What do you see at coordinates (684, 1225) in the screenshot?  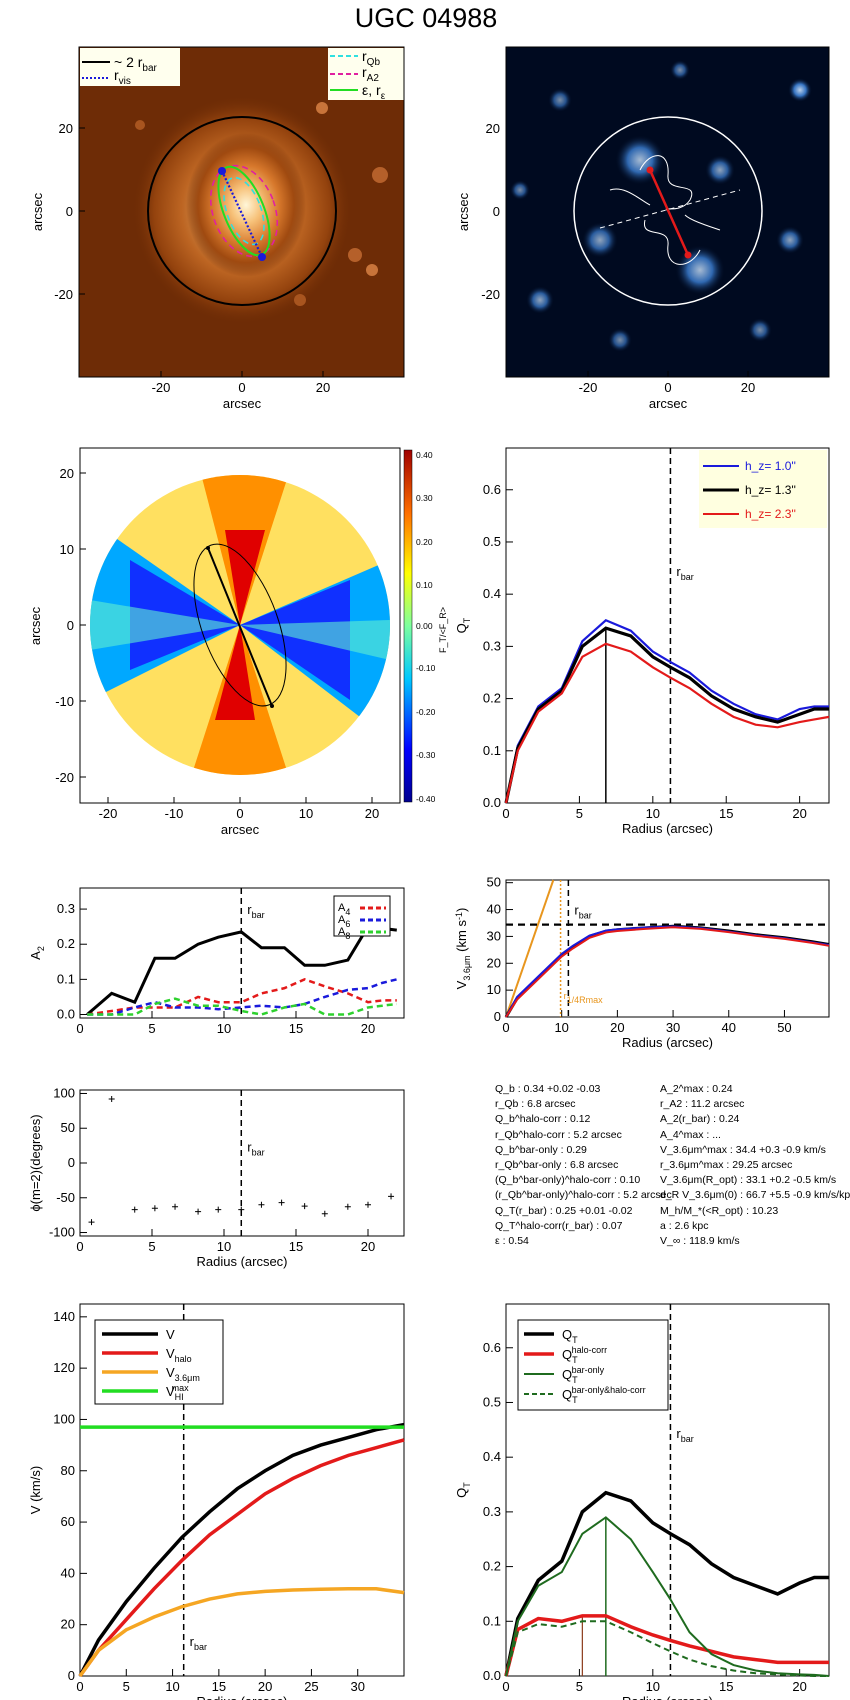 I see `param-a: a : 2.6 kpc` at bounding box center [684, 1225].